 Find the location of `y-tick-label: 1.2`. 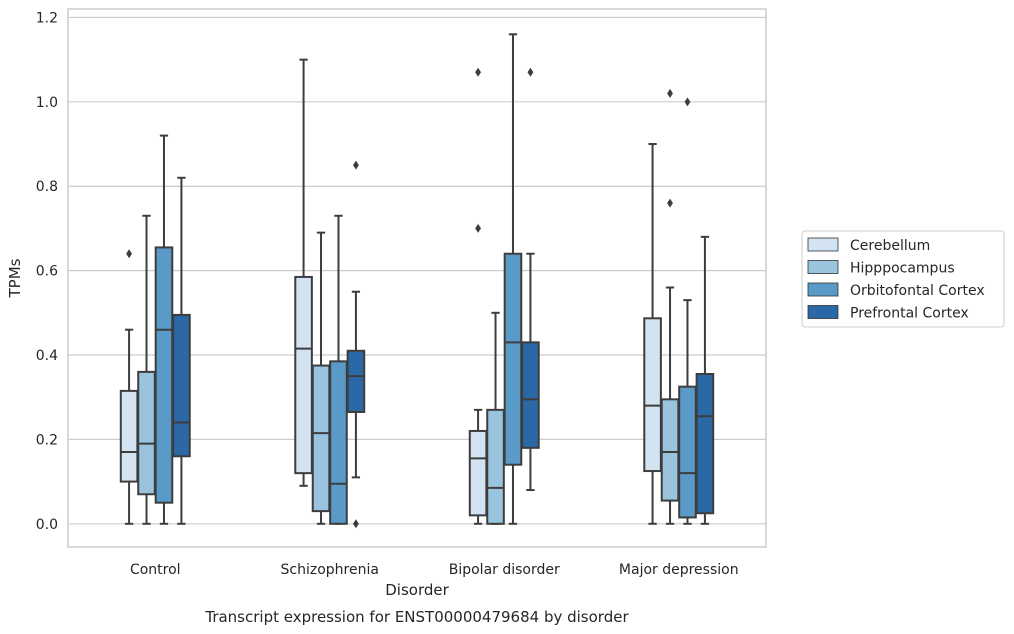

y-tick-label: 1.2 is located at coordinates (47, 18).